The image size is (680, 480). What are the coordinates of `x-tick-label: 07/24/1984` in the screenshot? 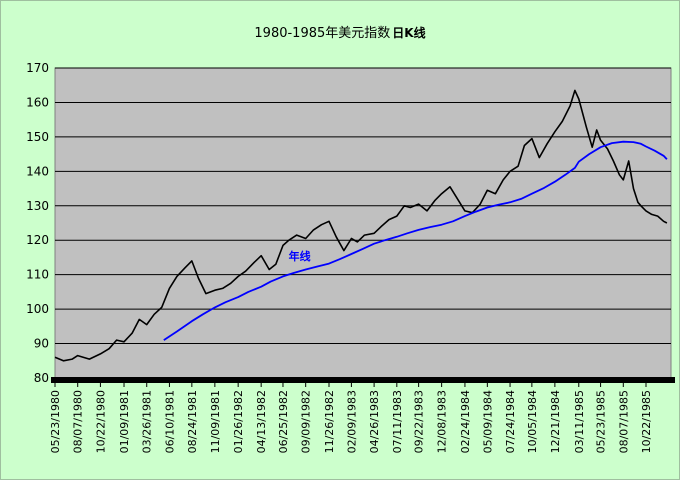 It's located at (510, 421).